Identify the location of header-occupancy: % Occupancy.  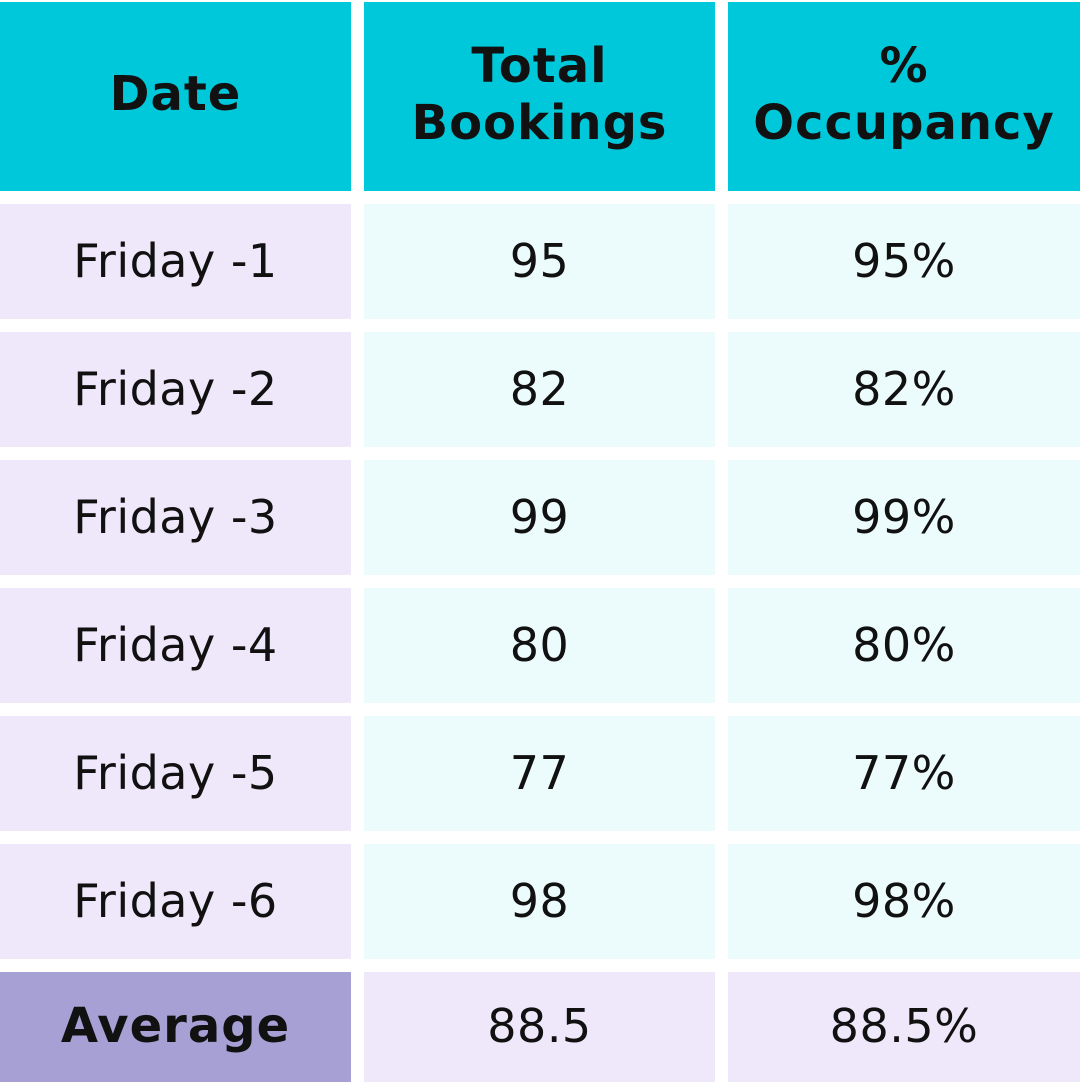
(904, 96).